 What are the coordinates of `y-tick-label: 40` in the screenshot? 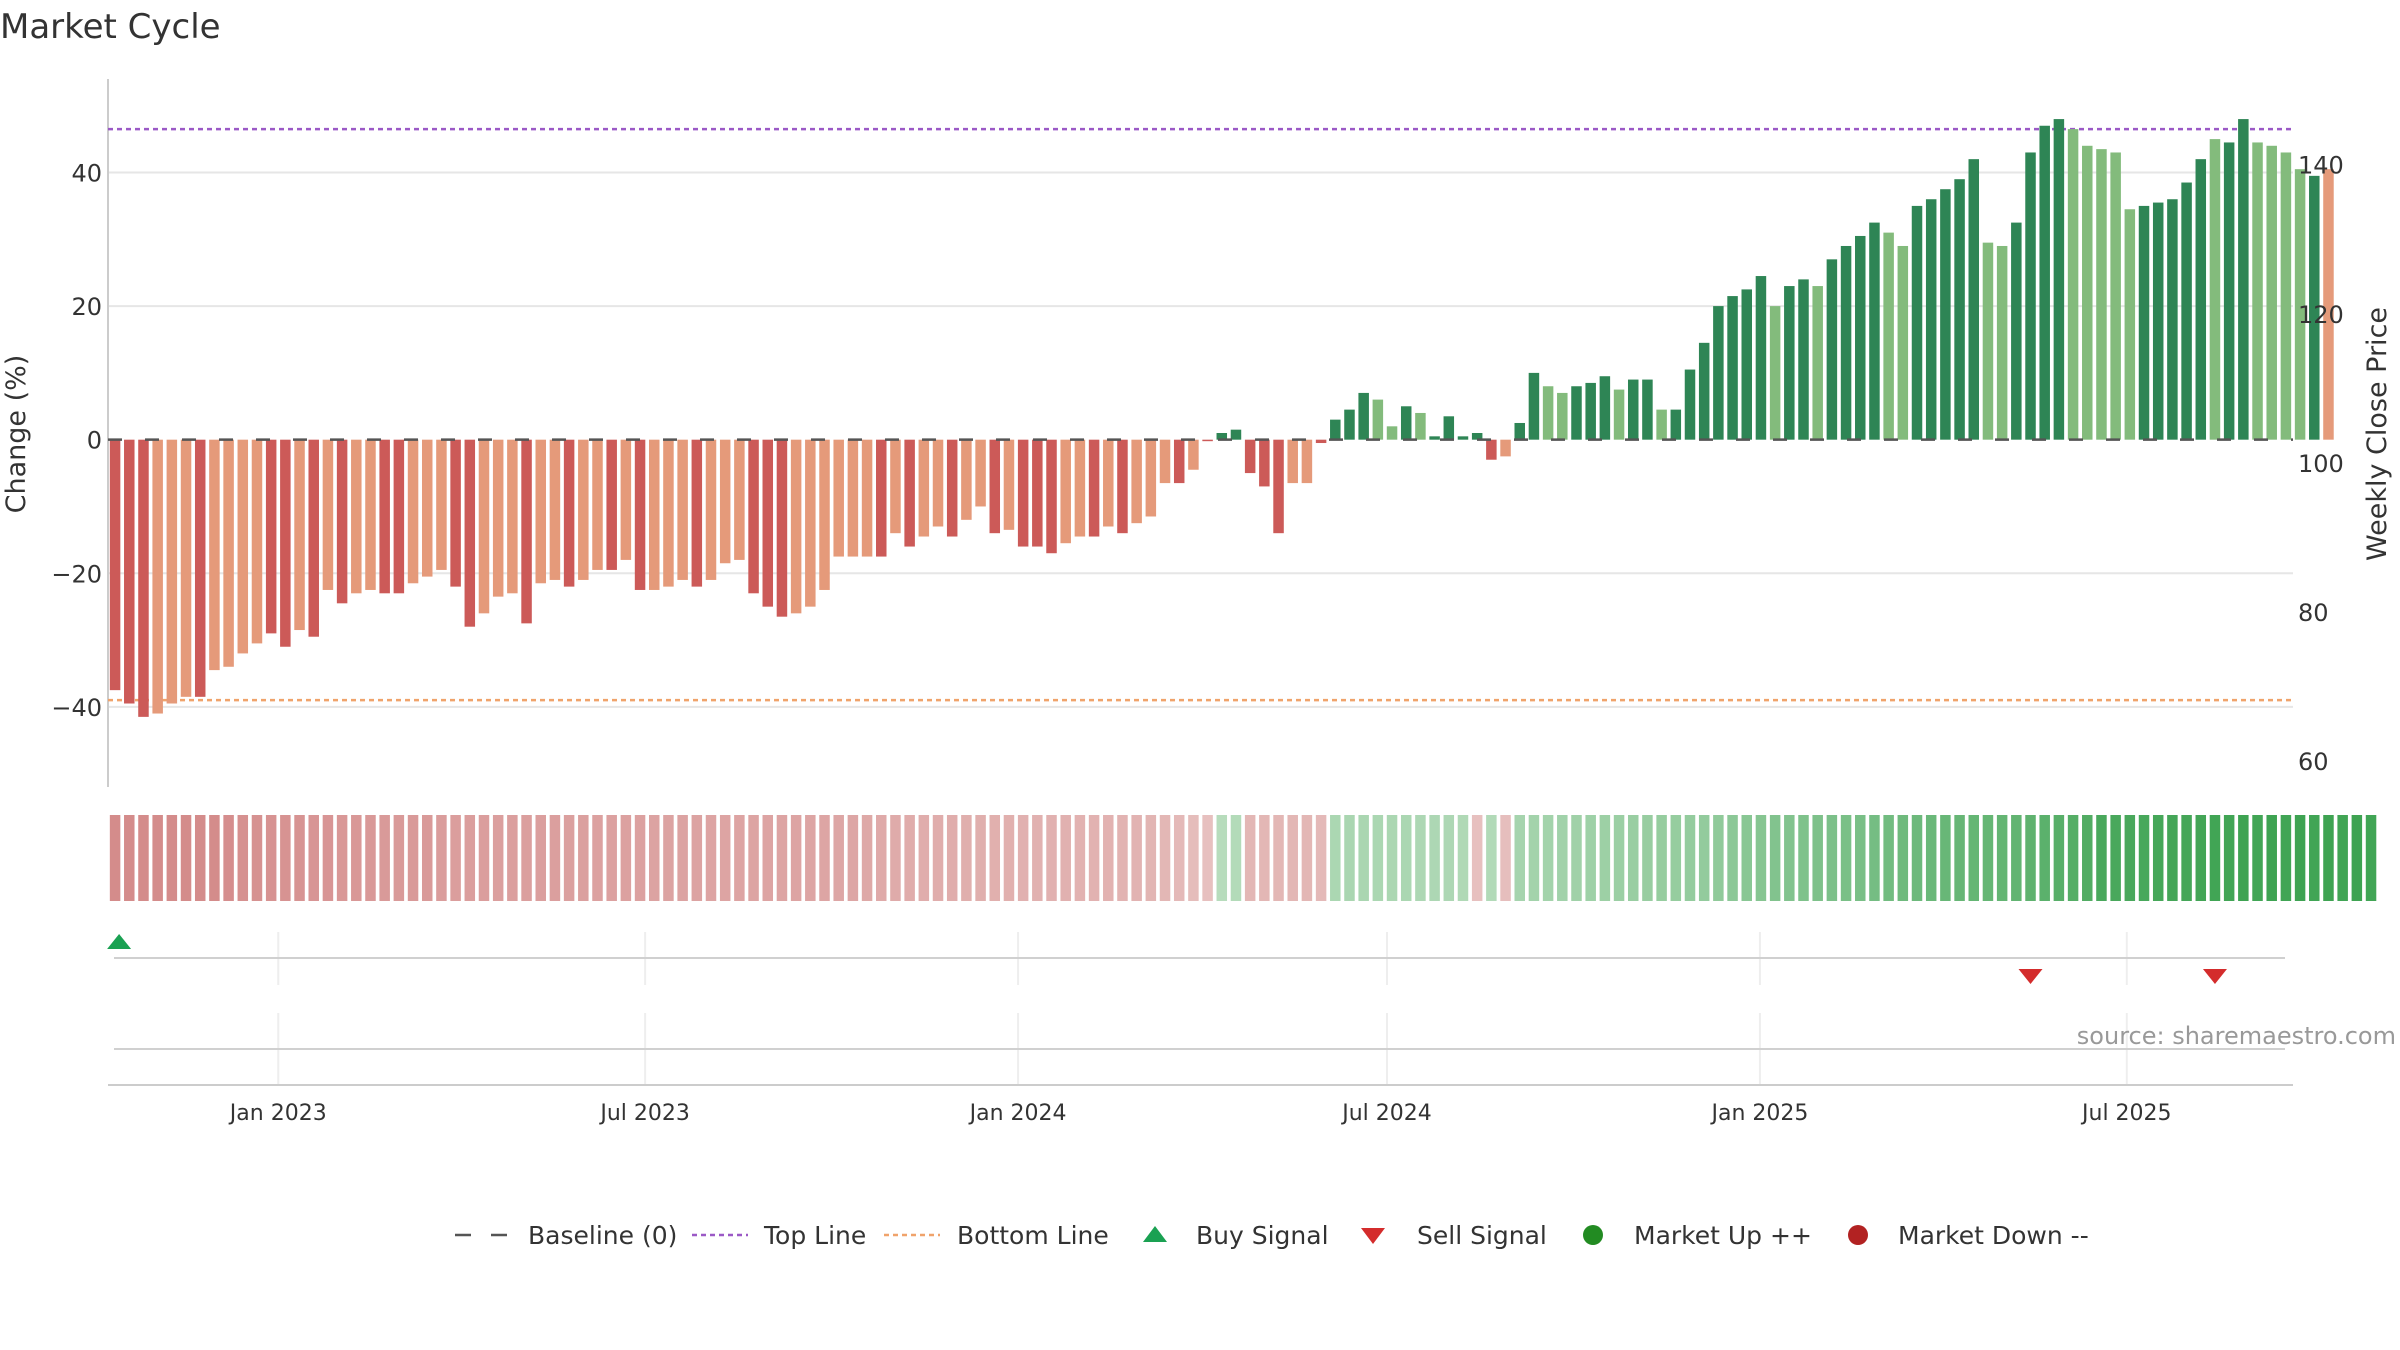 It's located at (86, 174).